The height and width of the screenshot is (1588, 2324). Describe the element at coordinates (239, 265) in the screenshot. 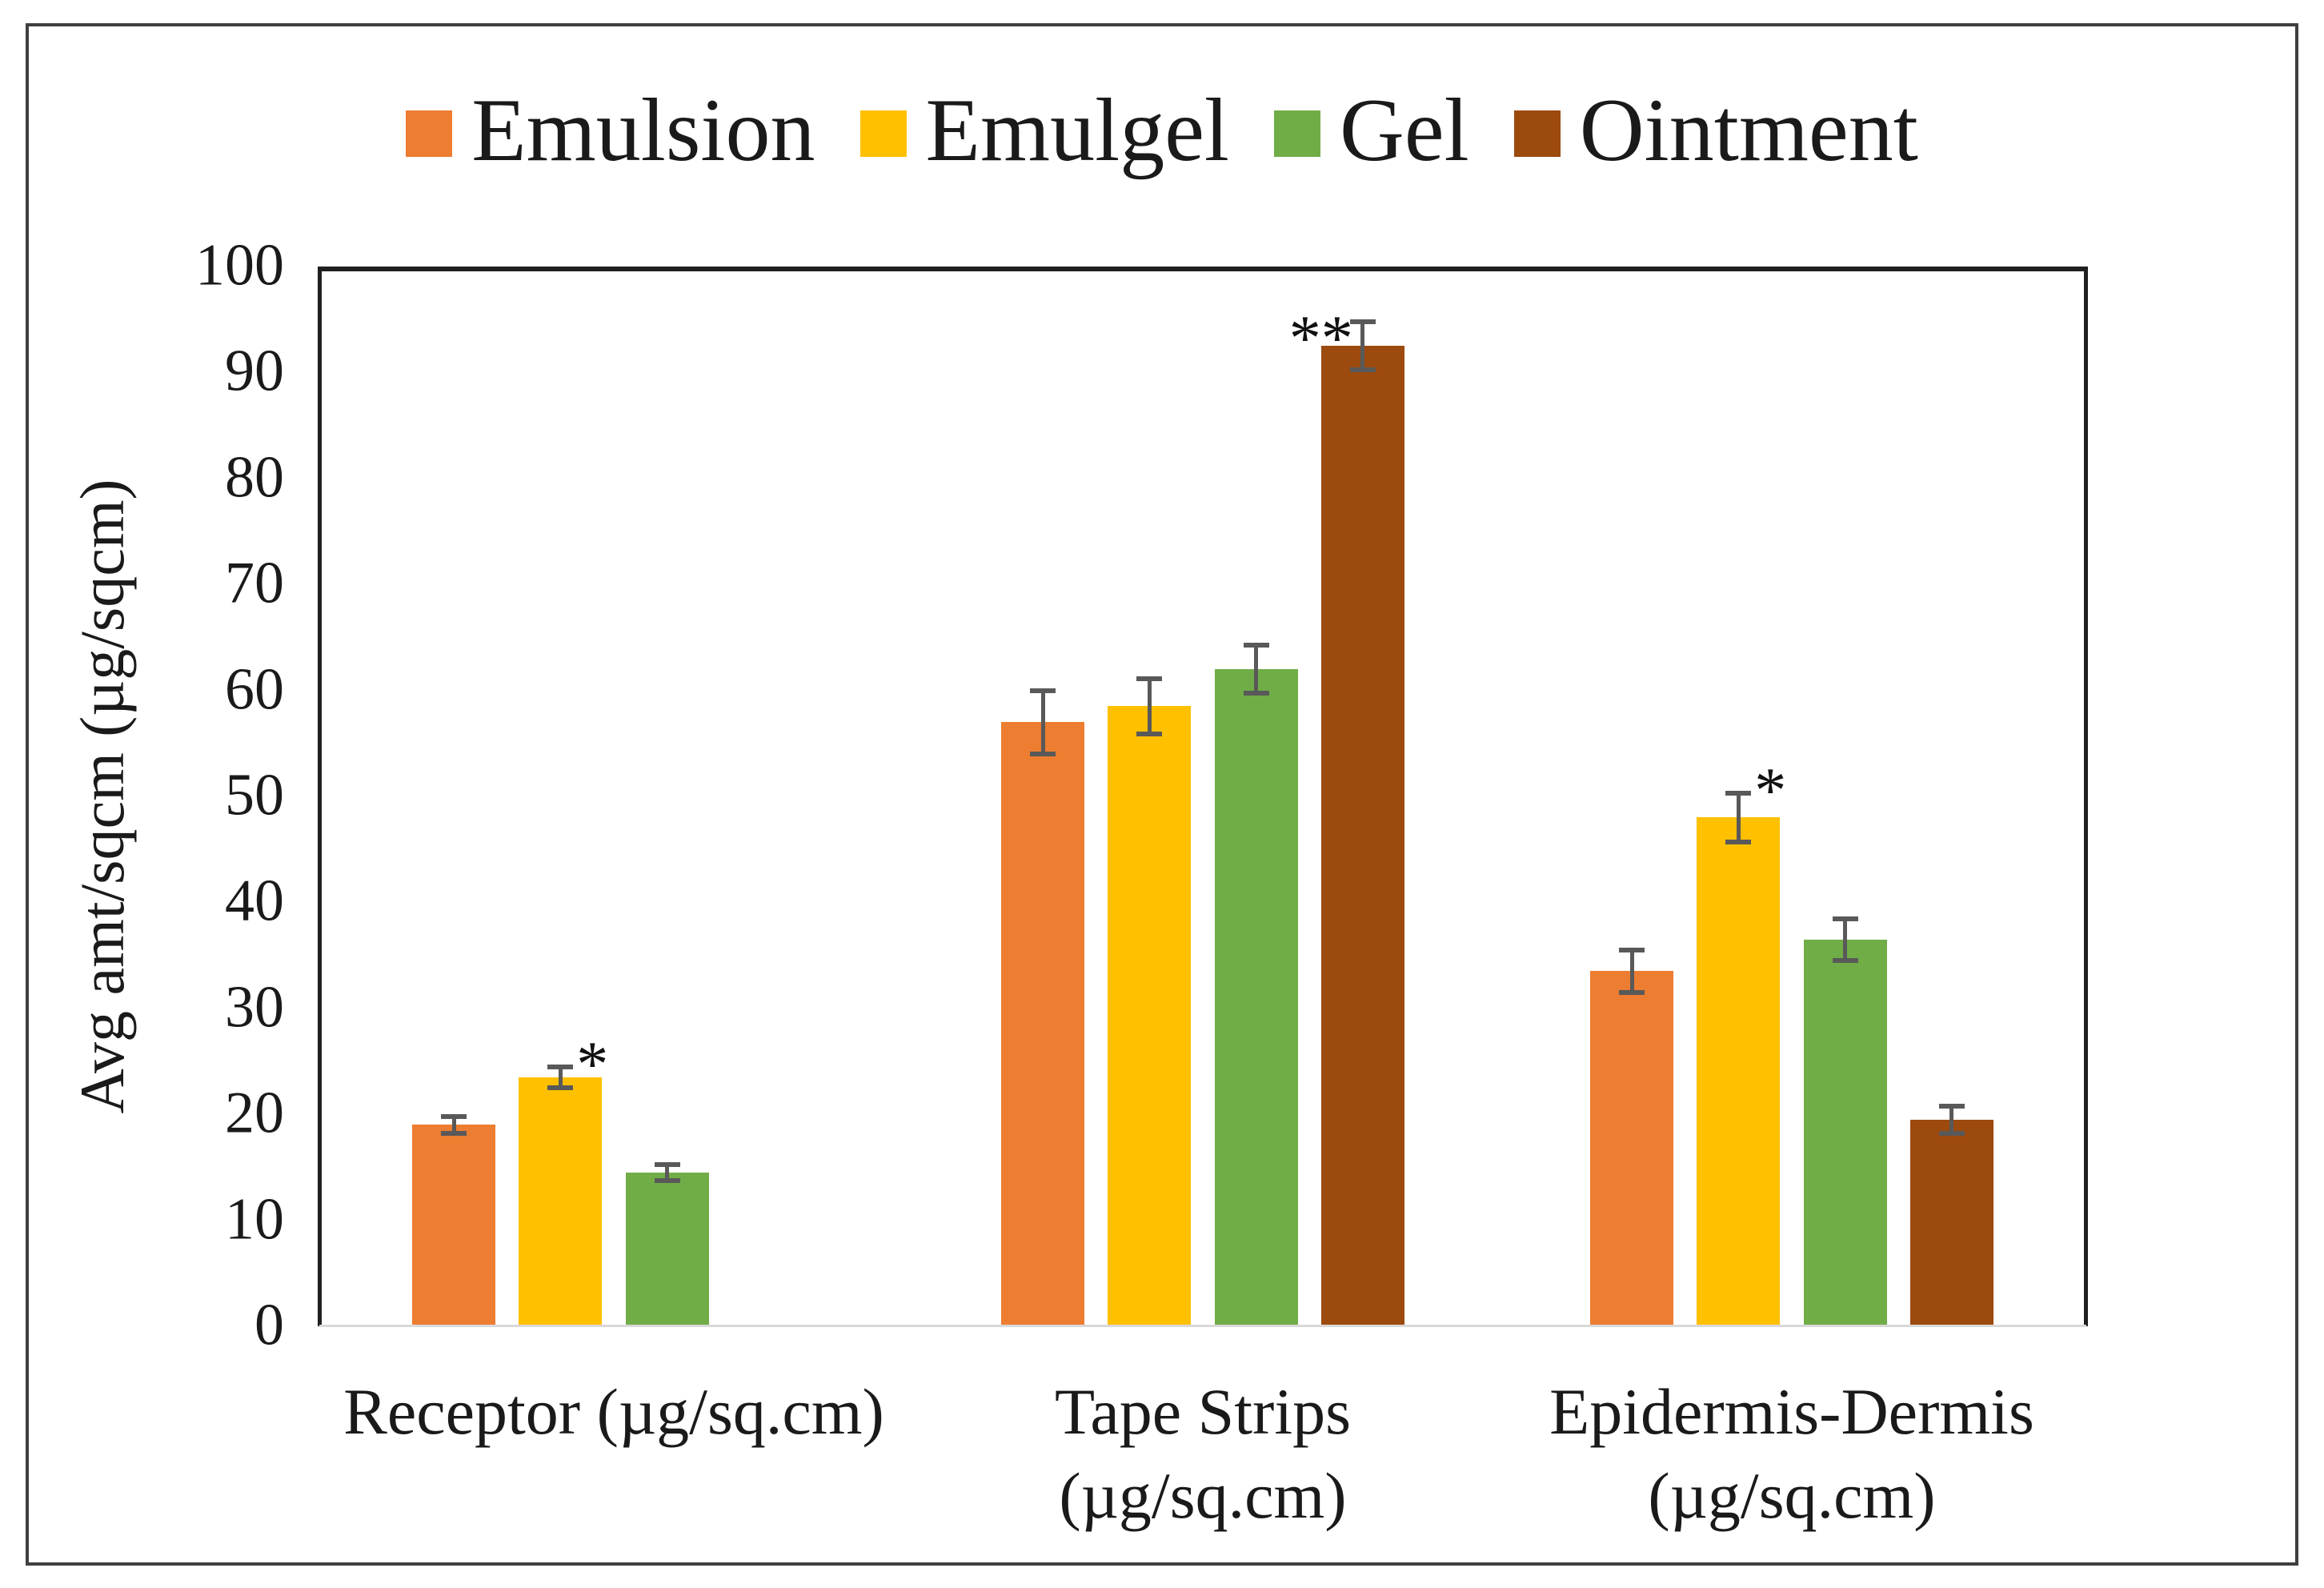

I see `y-tick-label: 100` at that location.